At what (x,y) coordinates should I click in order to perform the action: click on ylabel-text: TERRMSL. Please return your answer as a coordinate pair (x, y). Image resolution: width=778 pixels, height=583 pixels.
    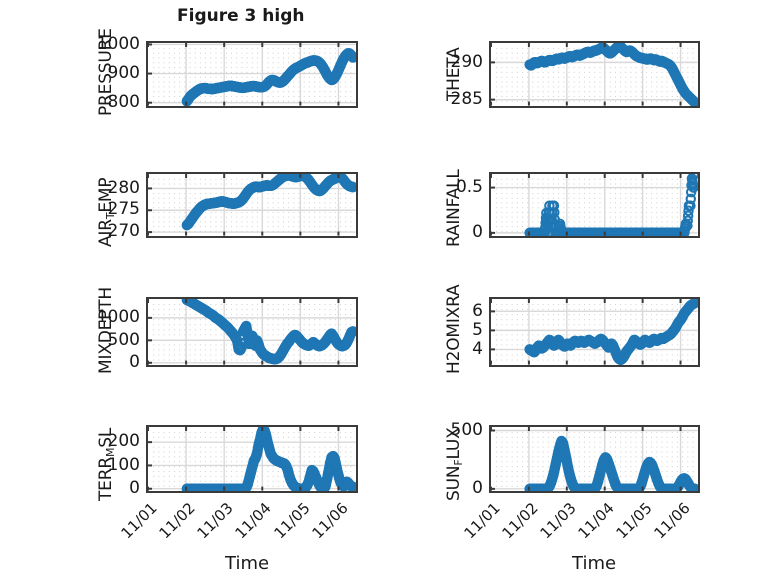
    Looking at the image, I should click on (106, 464).